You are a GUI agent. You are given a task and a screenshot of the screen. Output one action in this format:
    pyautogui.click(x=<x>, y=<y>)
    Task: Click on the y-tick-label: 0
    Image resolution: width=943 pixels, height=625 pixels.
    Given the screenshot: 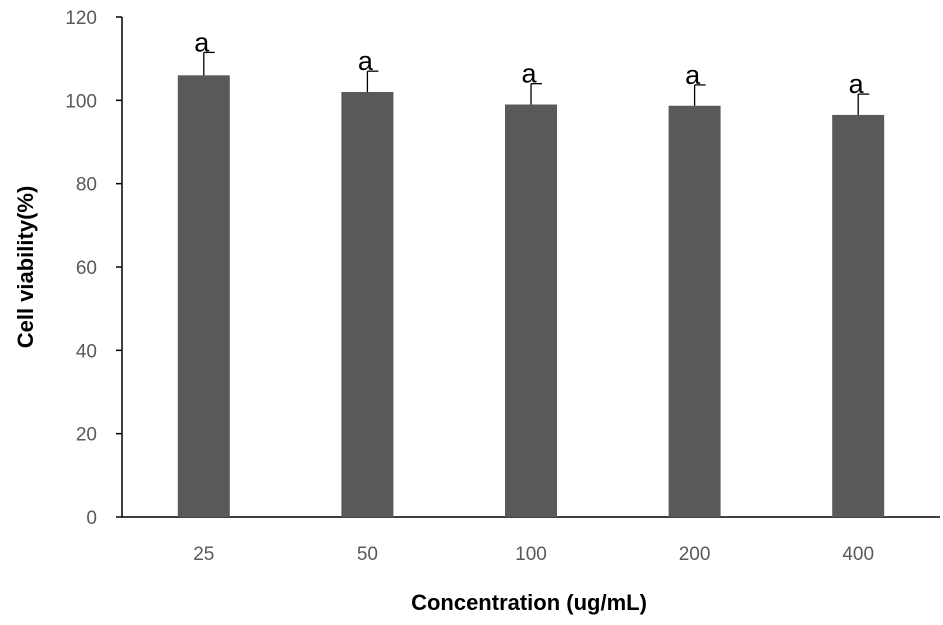 What is the action you would take?
    pyautogui.click(x=91, y=518)
    